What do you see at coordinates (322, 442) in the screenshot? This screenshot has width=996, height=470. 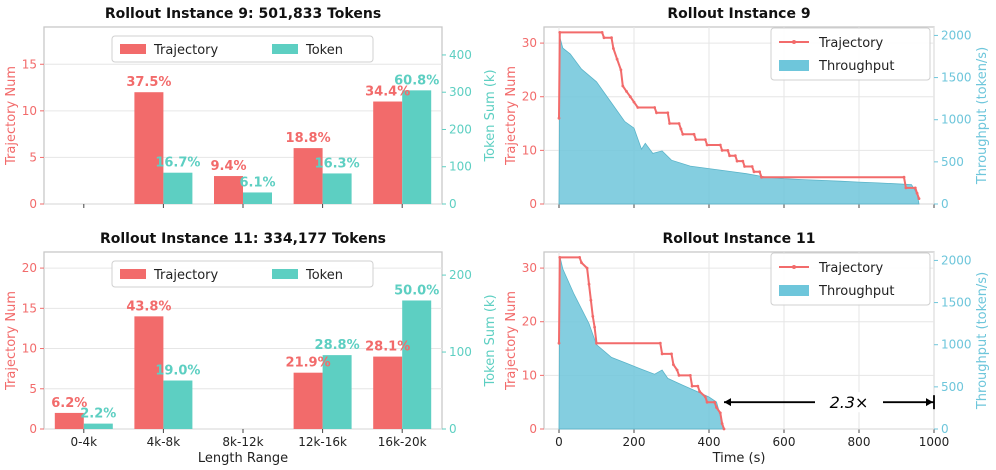 I see `x-tick-label: 12k-16k` at bounding box center [322, 442].